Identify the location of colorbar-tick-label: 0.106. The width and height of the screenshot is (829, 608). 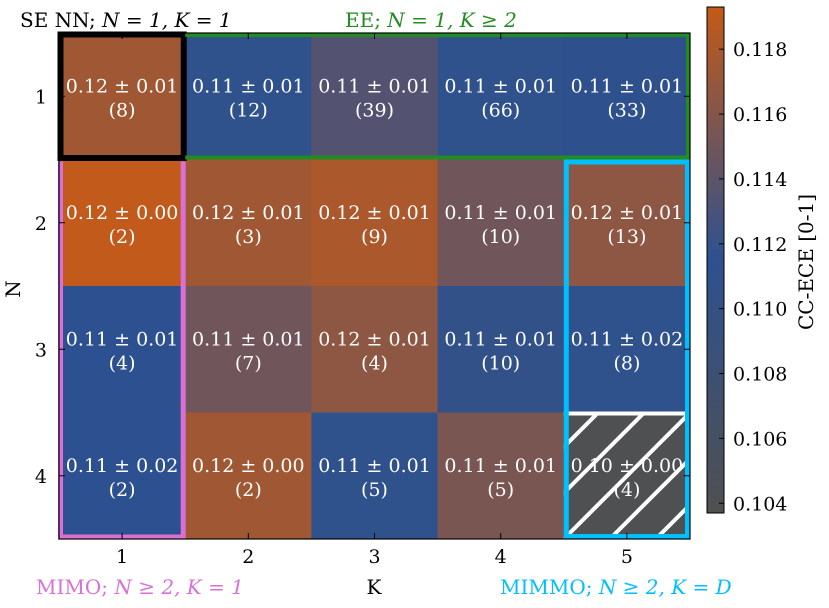
(760, 439).